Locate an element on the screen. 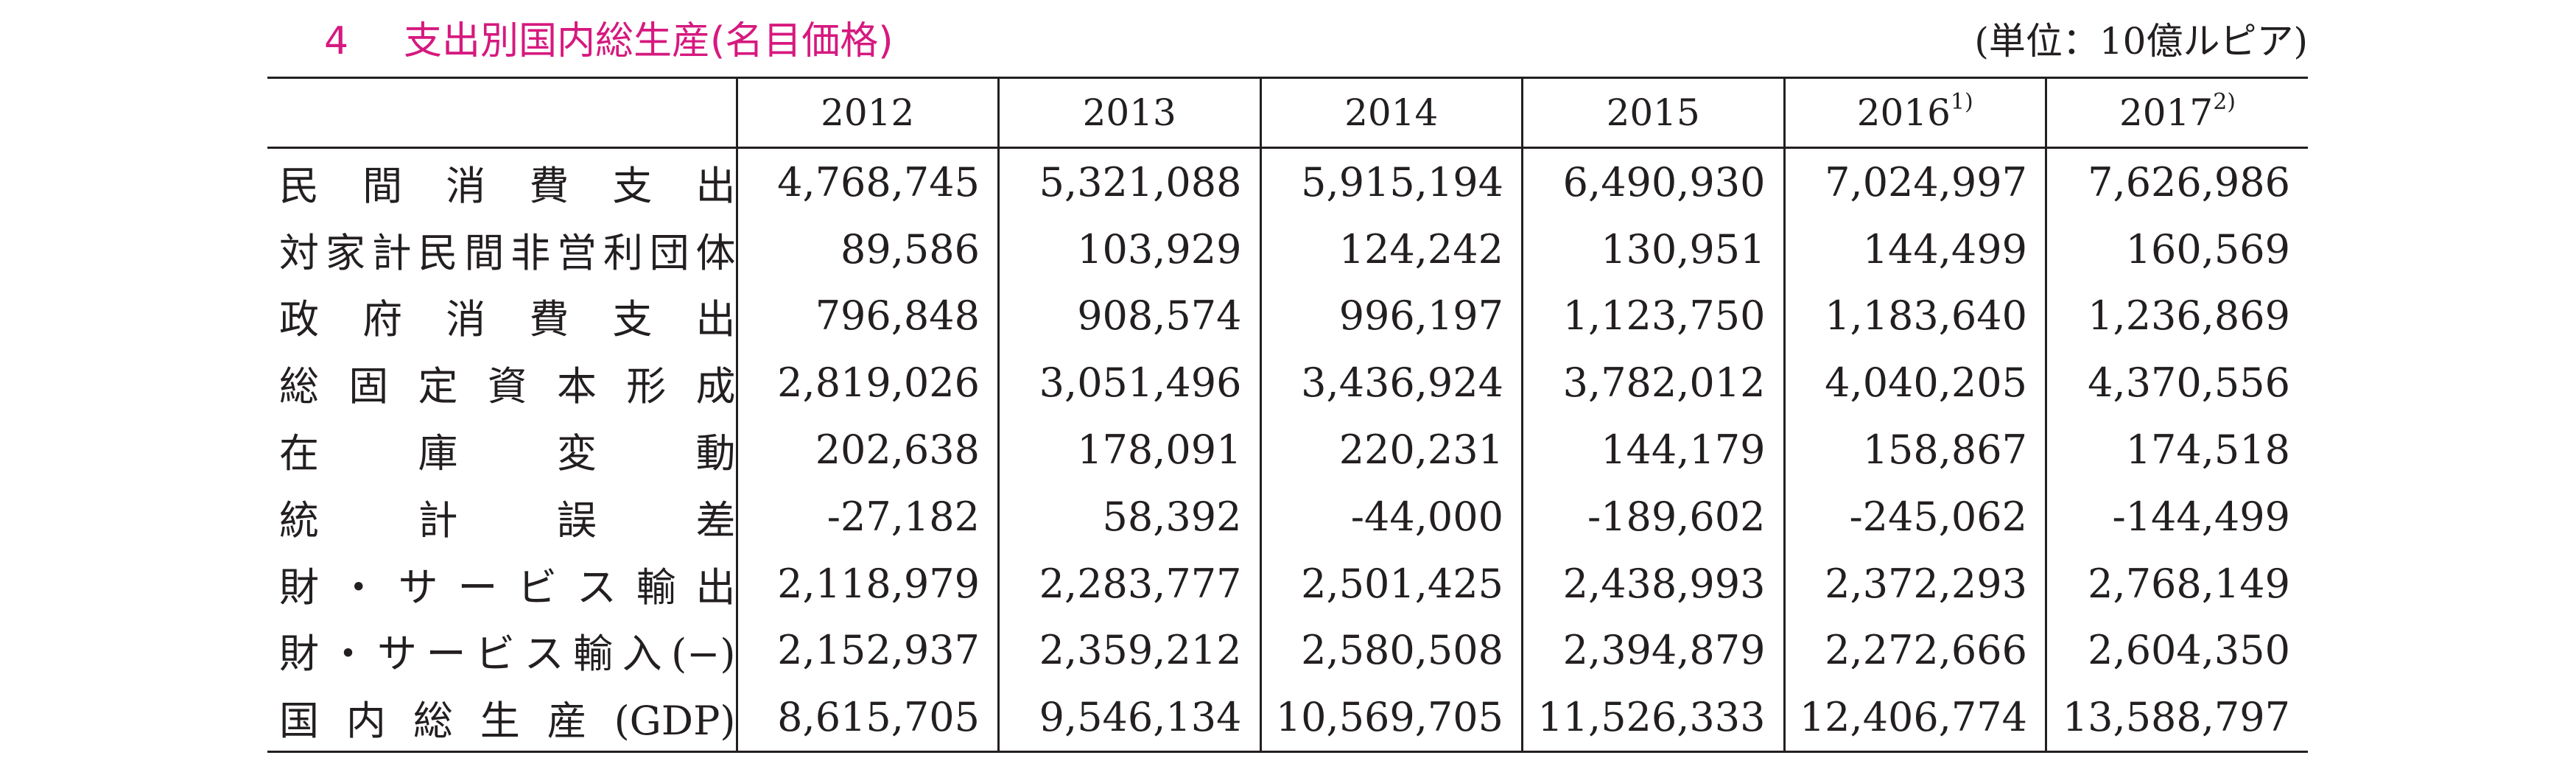 The image size is (2576, 758). year-header: 2012 is located at coordinates (867, 113).